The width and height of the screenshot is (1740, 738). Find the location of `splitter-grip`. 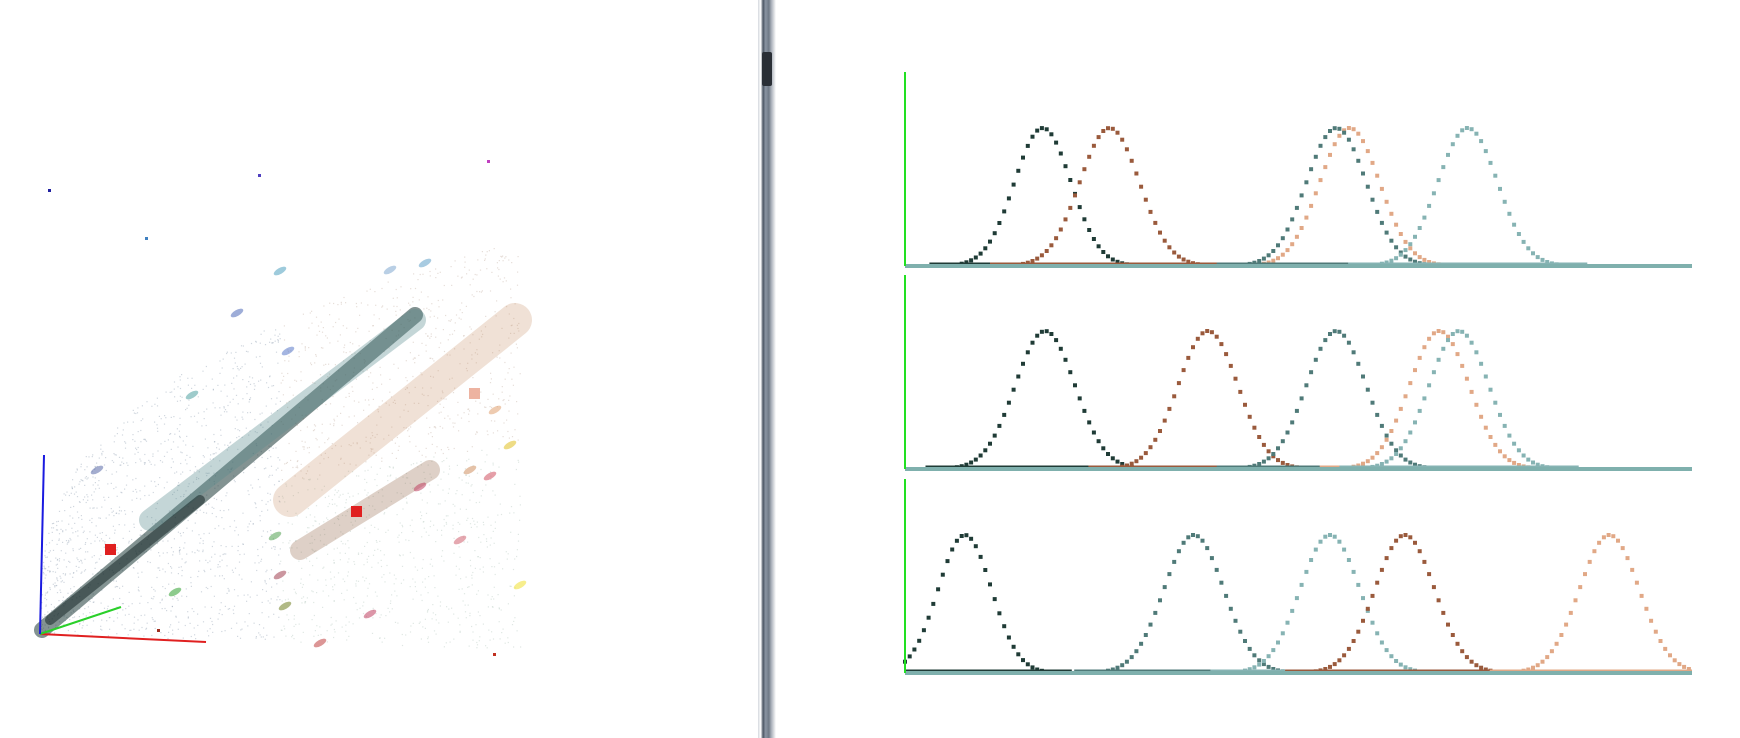

splitter-grip is located at coordinates (767, 69).